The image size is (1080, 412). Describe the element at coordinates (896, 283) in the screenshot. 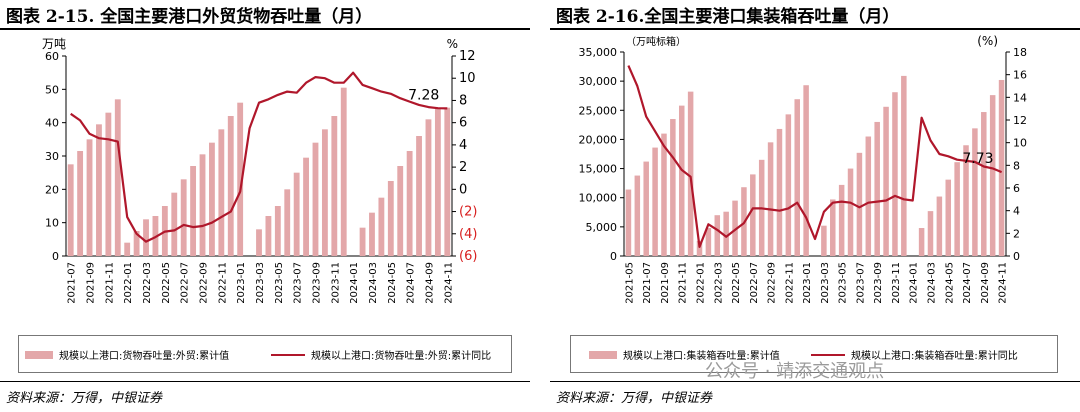

I see `x-axis-tick-label: 2023-11` at that location.